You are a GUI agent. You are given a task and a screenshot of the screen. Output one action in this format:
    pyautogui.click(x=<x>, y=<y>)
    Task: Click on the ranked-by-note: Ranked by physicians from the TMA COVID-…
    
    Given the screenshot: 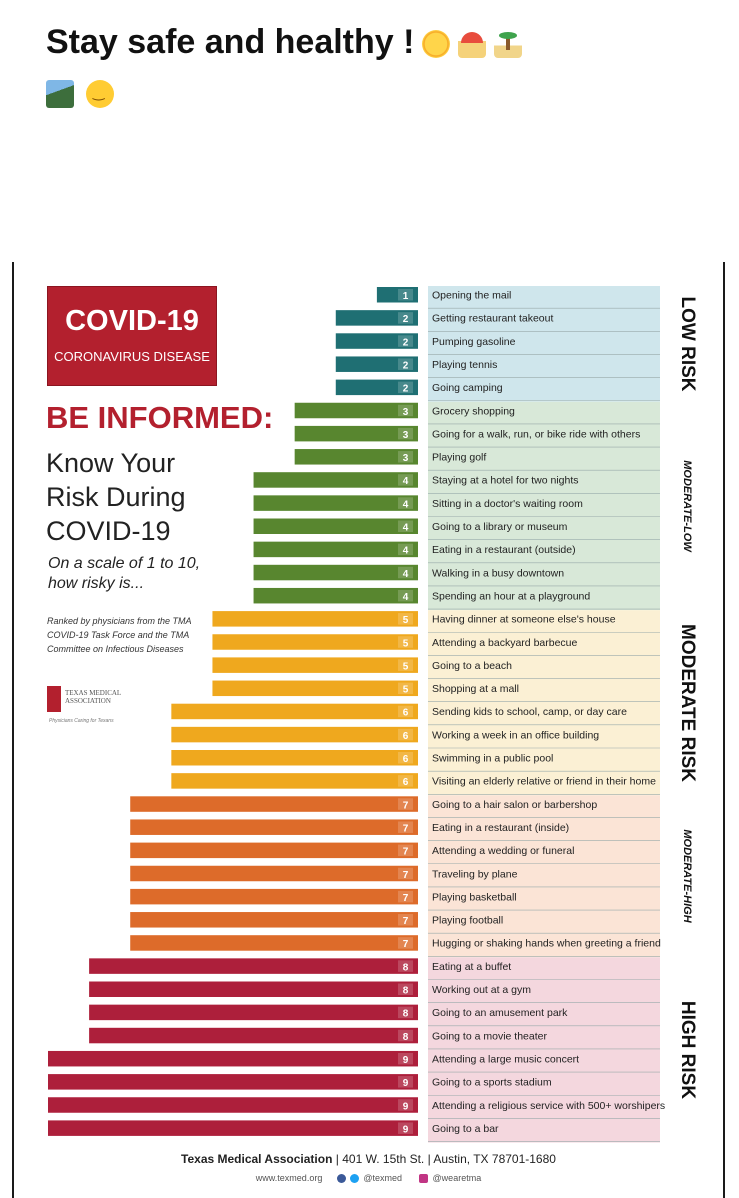 What is the action you would take?
    pyautogui.click(x=119, y=635)
    